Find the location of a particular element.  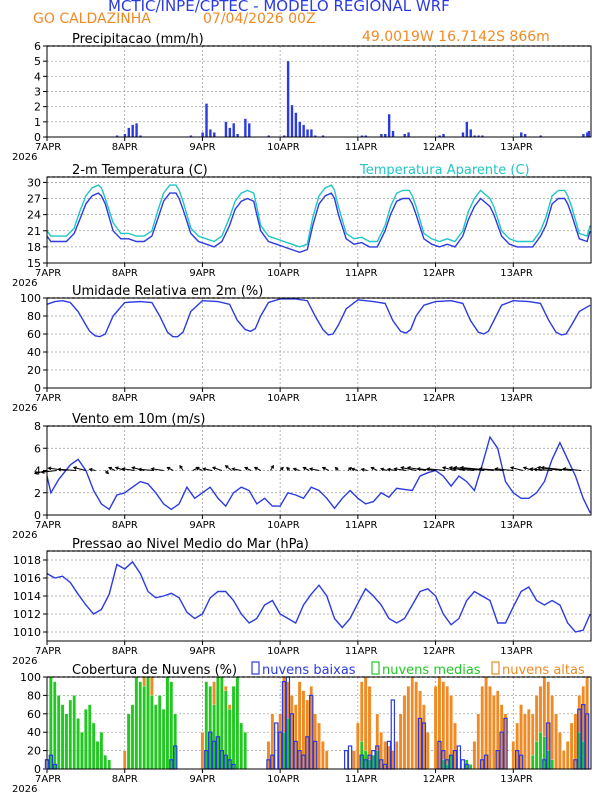

y-tick-label: 8 is located at coordinates (37, 426).